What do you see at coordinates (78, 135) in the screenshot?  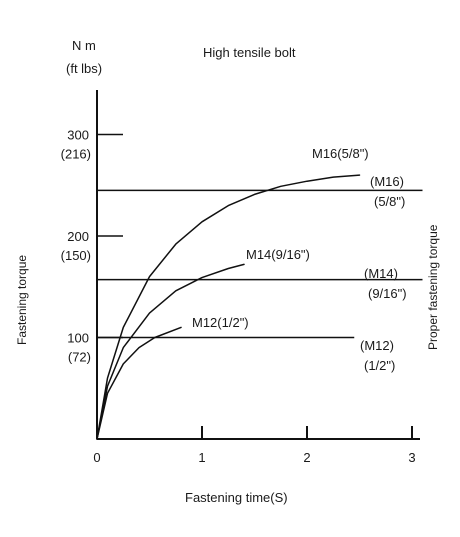 I see `y-tick-label: 300` at bounding box center [78, 135].